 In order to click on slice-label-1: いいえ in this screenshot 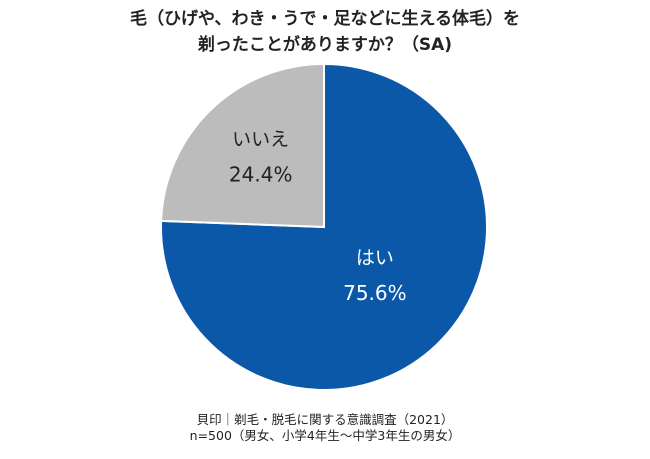, I will do `click(260, 139)`.